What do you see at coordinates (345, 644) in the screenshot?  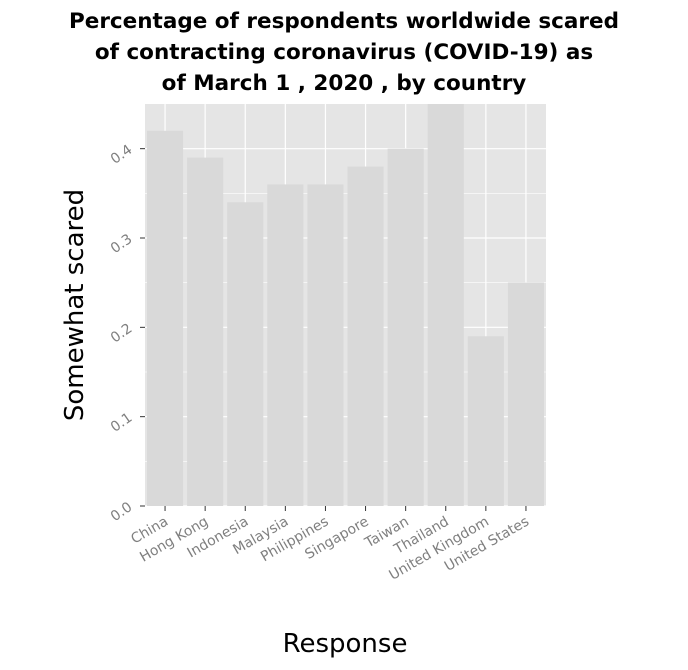 I see `x-axis-label: Response` at bounding box center [345, 644].